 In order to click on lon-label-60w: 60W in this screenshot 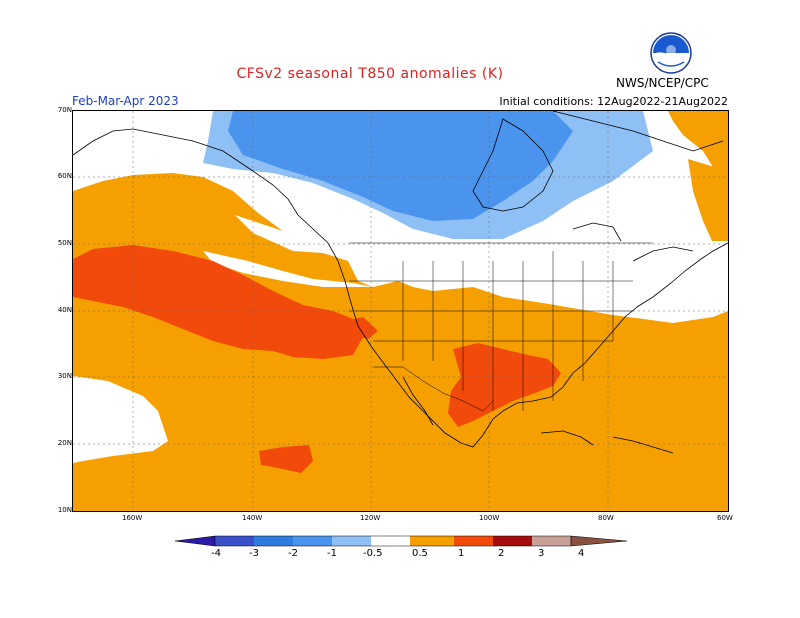, I will do `click(725, 518)`.